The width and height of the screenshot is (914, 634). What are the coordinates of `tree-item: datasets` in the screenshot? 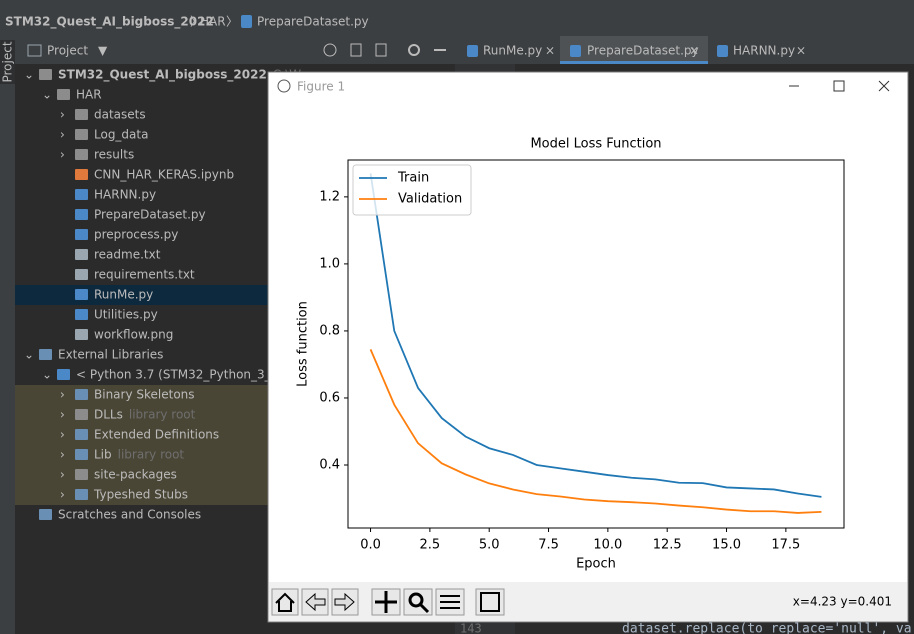 It's located at (120, 115).